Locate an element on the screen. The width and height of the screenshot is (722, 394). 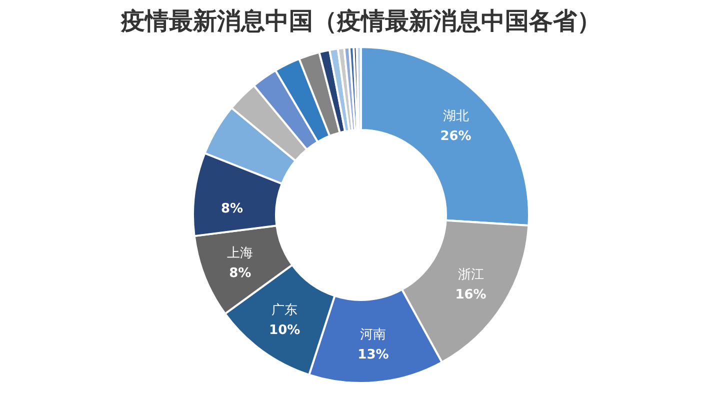
slice-label: 广东 is located at coordinates (285, 310).